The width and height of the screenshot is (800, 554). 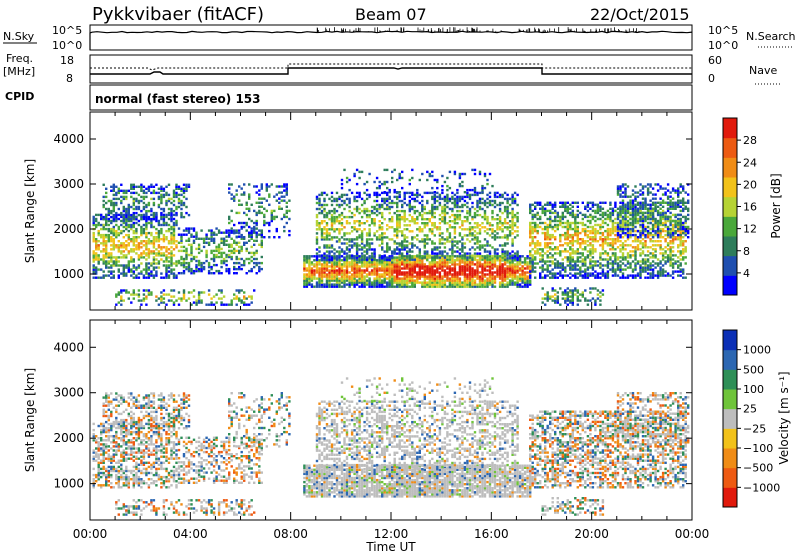 What do you see at coordinates (67, 45) in the screenshot?
I see `nsky-tick-low: 10^0` at bounding box center [67, 45].